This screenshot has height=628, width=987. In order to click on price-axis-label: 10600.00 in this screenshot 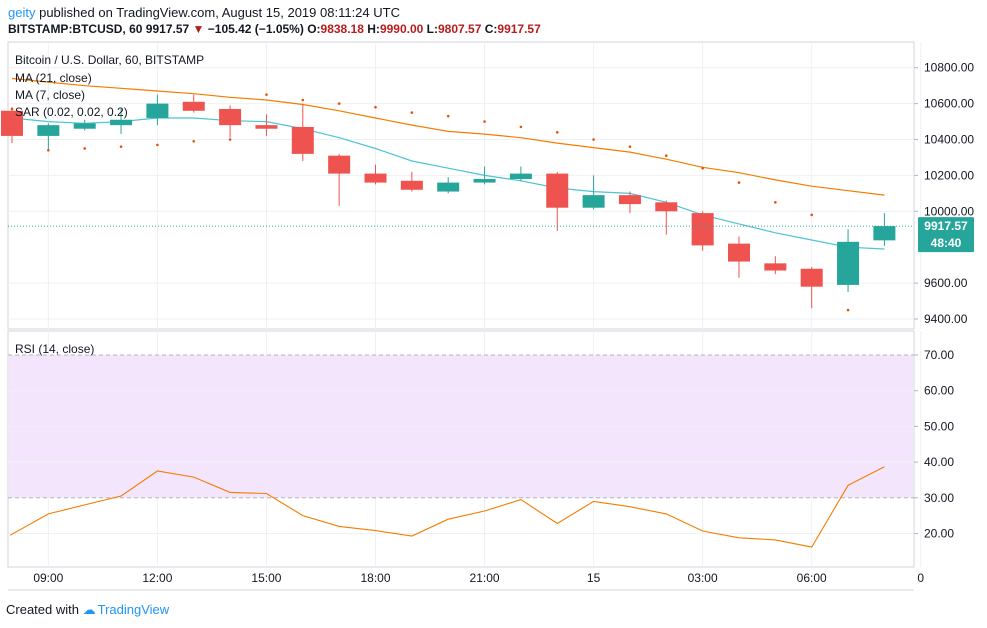, I will do `click(949, 104)`.